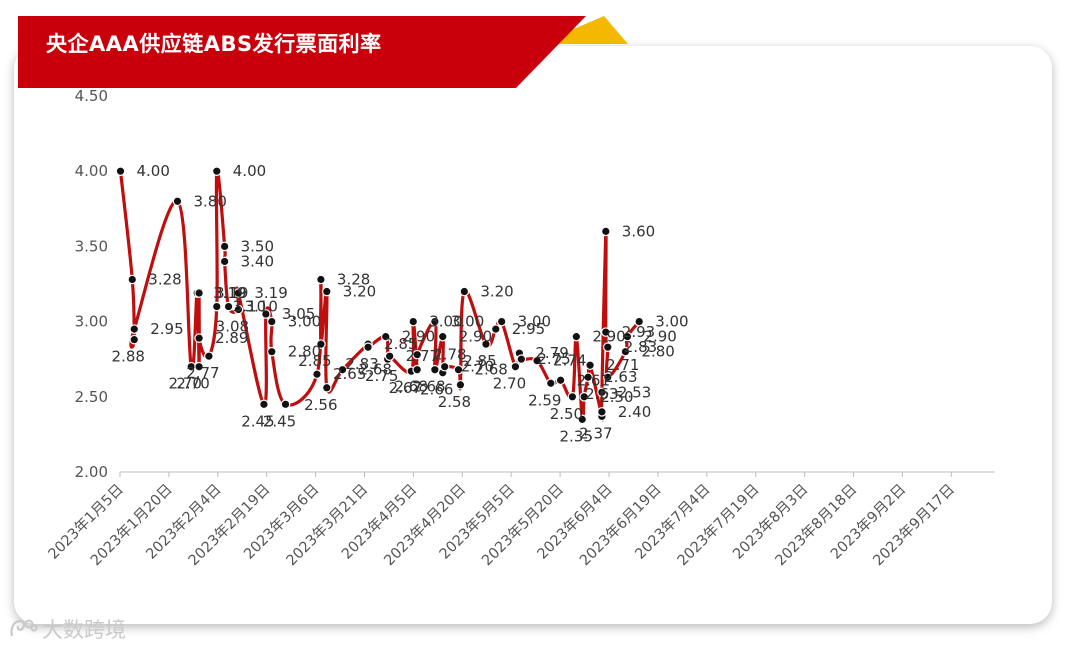  Describe the element at coordinates (229, 525) in the screenshot. I see `x-tick-label: 2023年2月19日` at that location.